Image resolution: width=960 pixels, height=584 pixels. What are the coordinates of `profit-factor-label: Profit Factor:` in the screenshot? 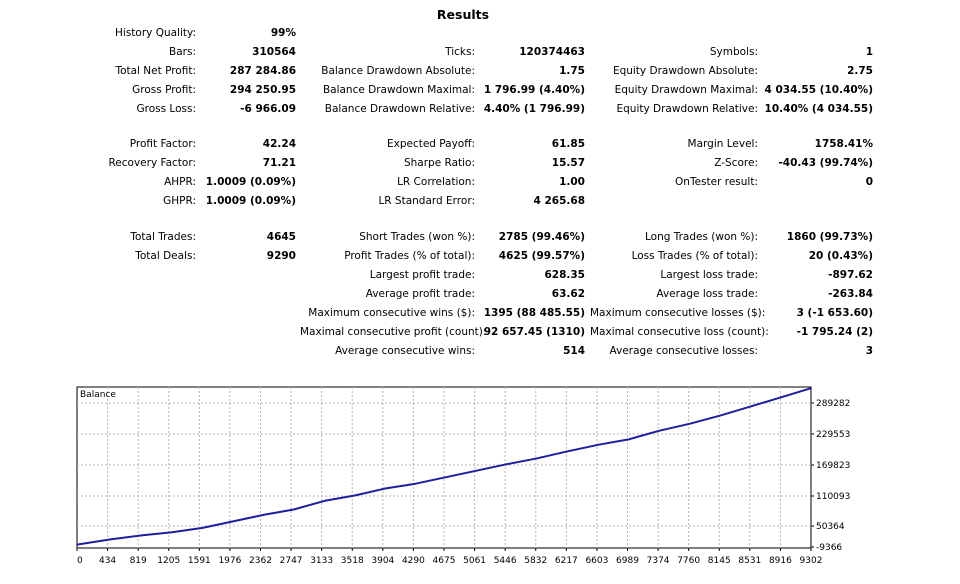 It's located at (162, 144).